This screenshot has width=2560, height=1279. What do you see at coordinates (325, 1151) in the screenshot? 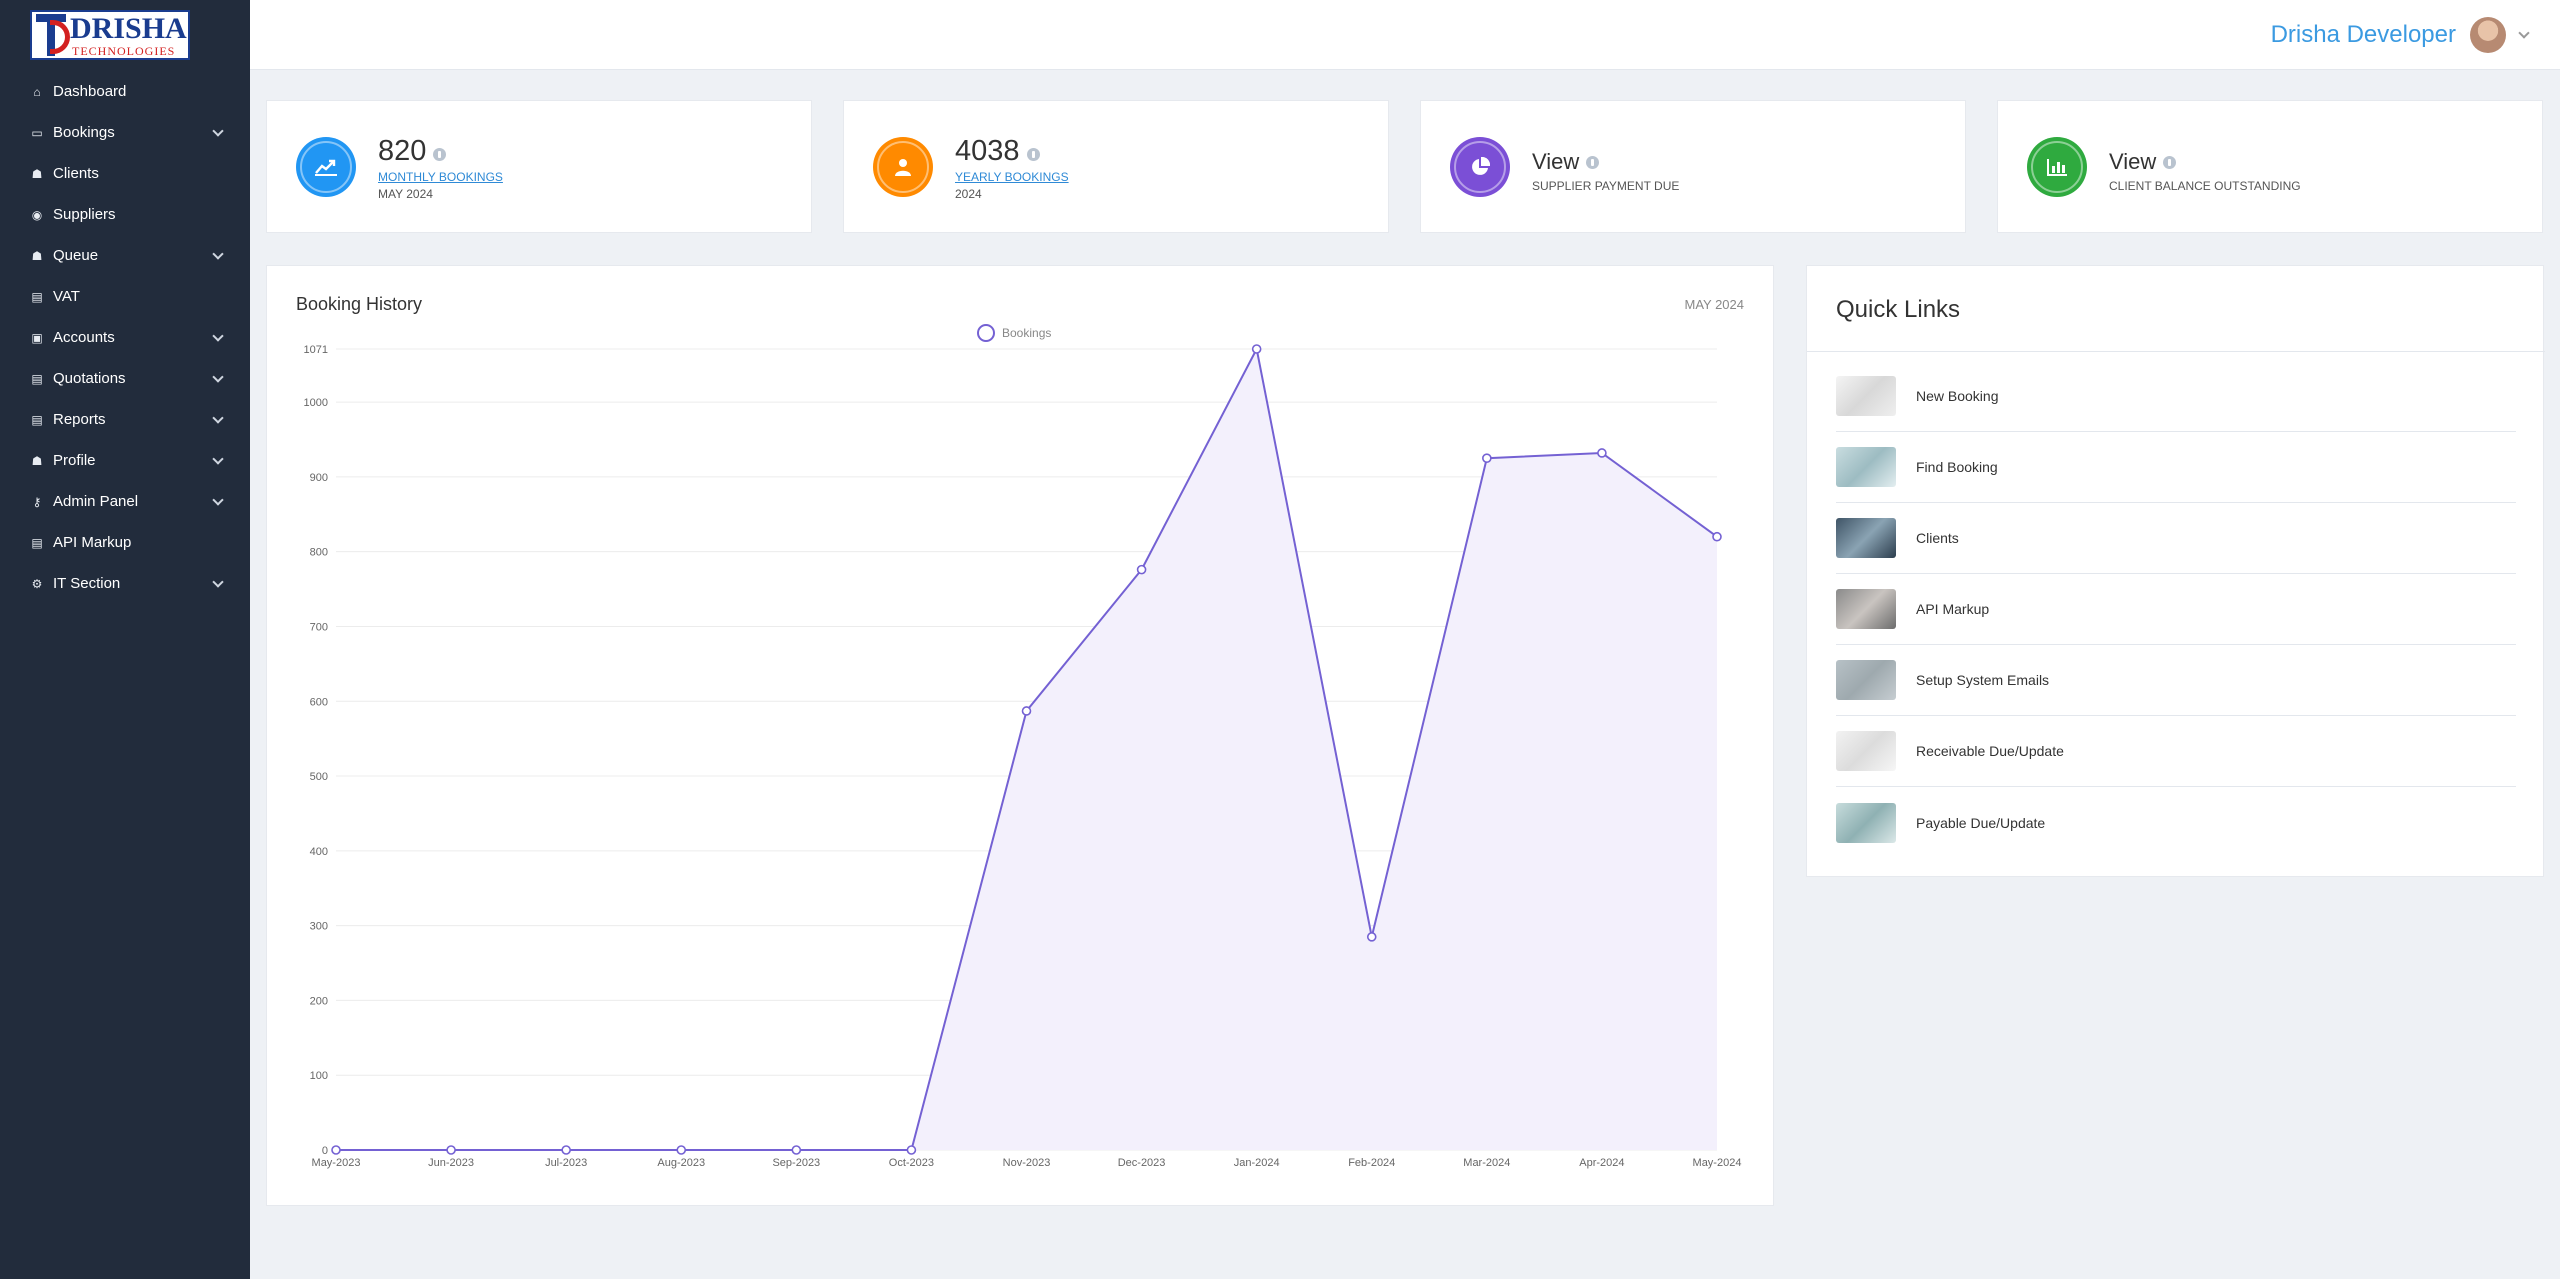
I see `y-tick-label: 0` at bounding box center [325, 1151].